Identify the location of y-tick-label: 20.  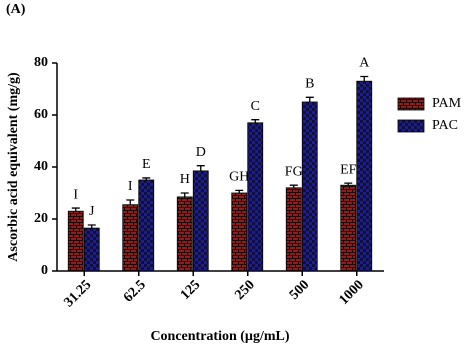
(41, 218).